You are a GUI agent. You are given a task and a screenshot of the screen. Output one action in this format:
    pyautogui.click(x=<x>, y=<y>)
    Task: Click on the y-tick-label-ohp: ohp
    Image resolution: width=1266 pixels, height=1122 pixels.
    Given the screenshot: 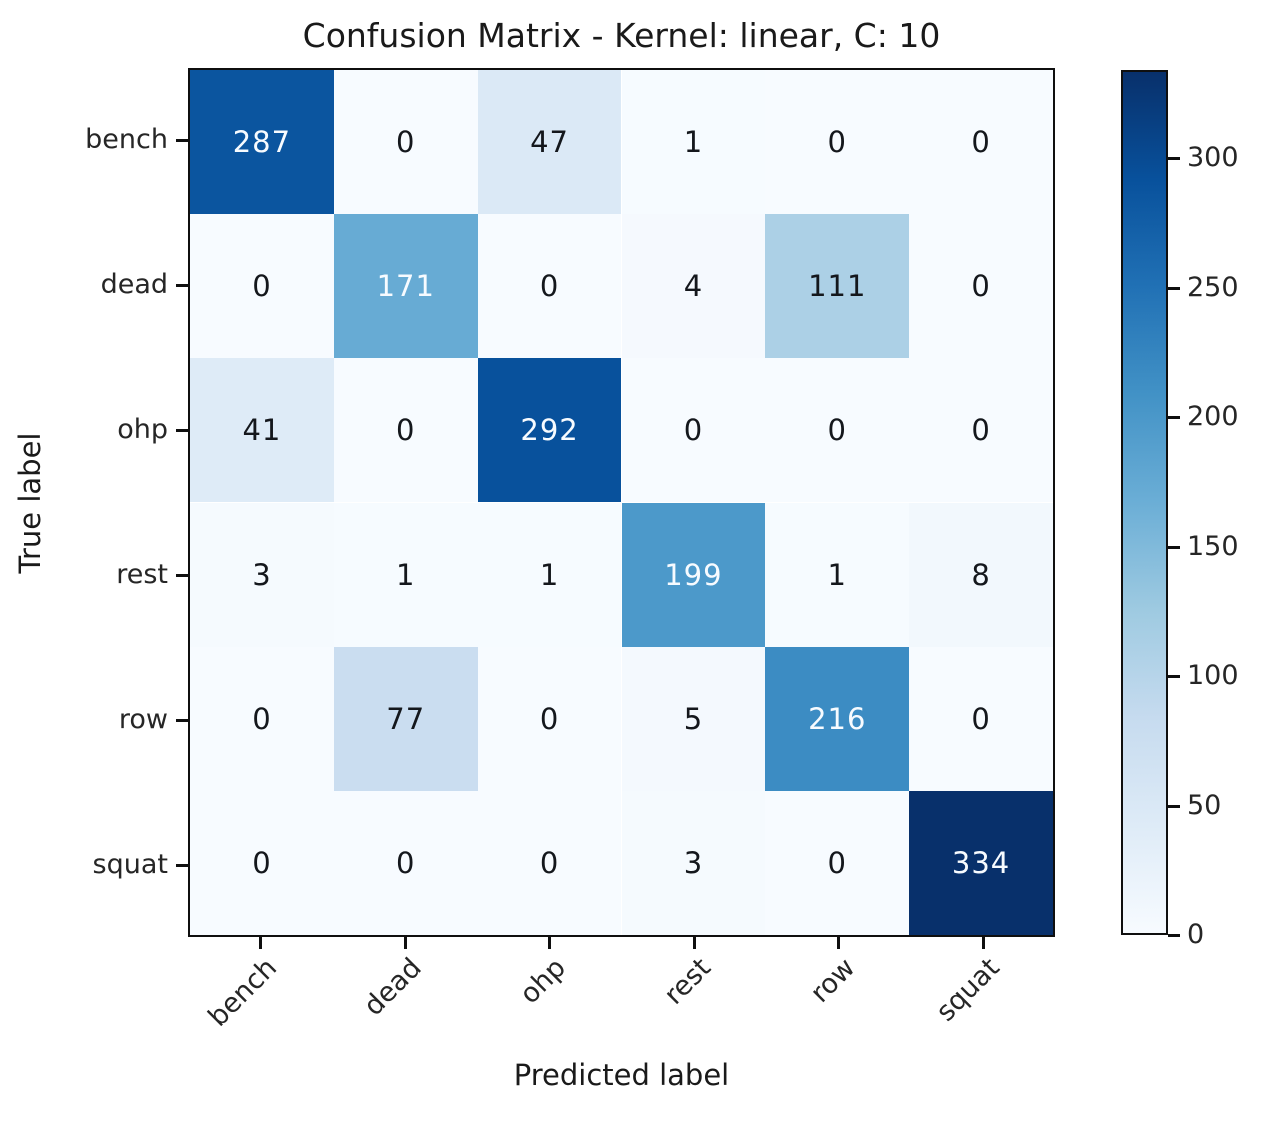 What is the action you would take?
    pyautogui.click(x=142, y=430)
    